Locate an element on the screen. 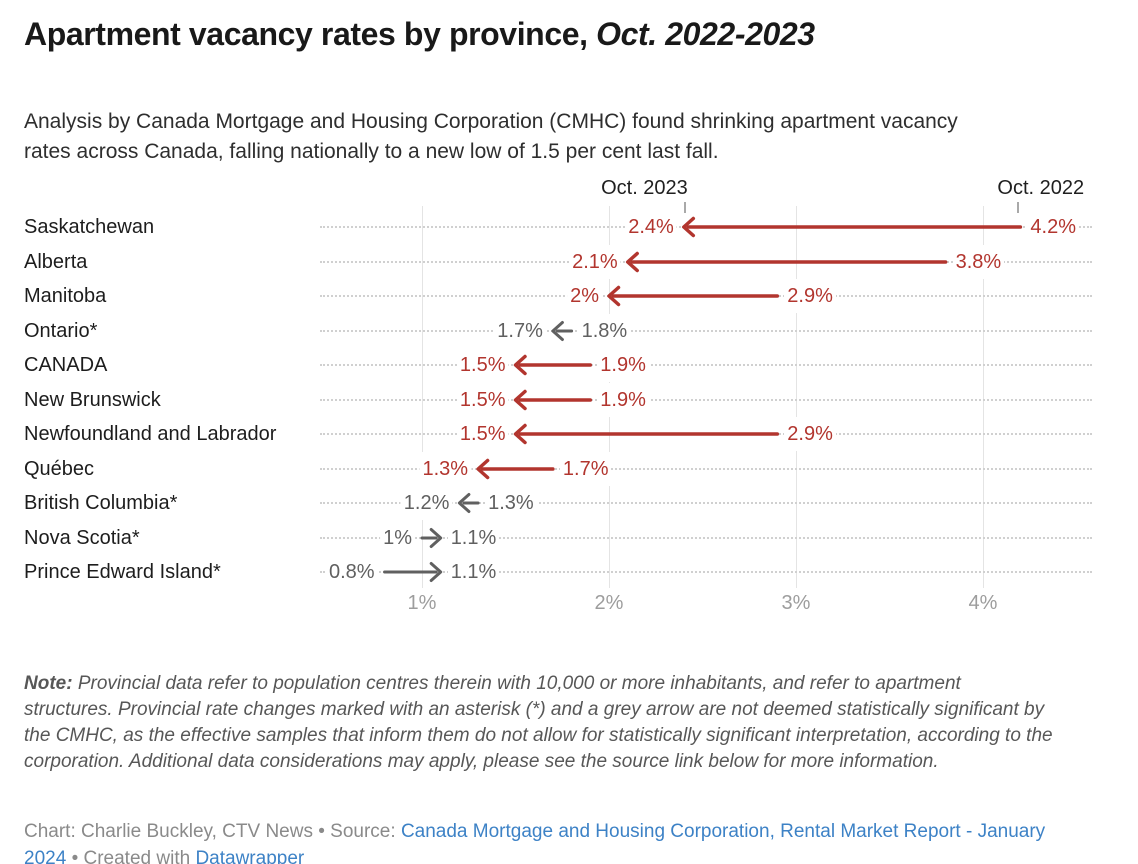 The image size is (1138, 864). row-label: Nova Scotia* is located at coordinates (86, 537).